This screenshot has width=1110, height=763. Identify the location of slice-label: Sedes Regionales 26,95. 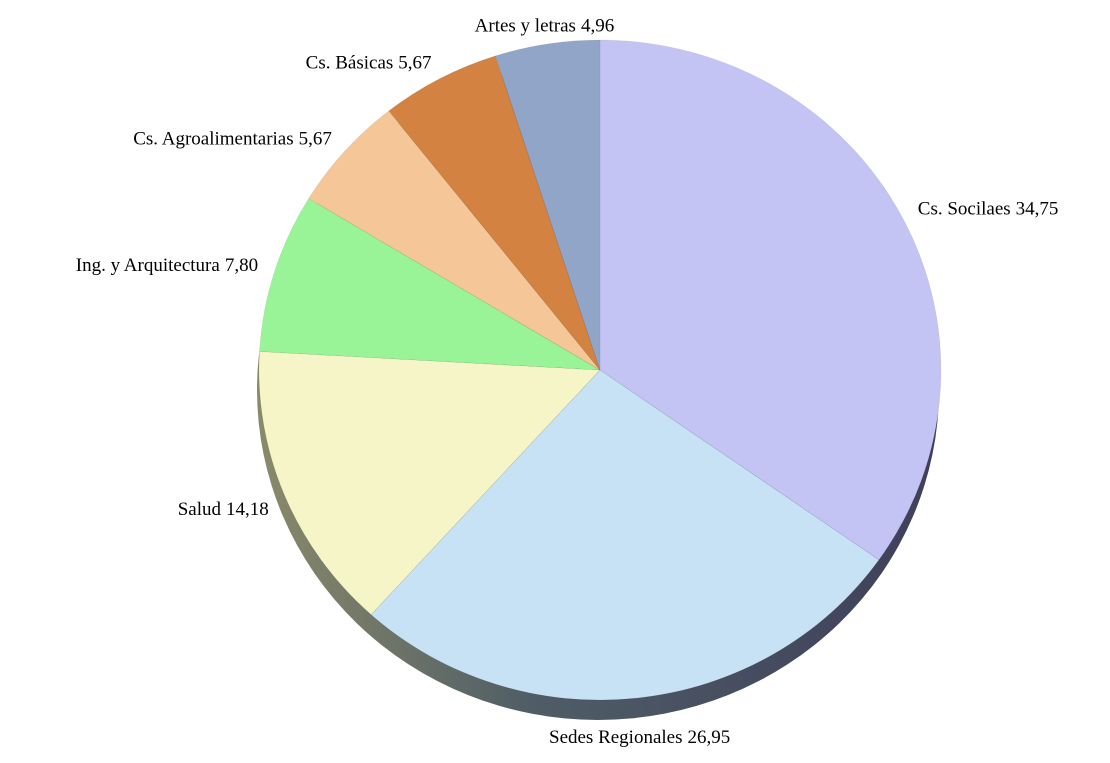
(639, 738).